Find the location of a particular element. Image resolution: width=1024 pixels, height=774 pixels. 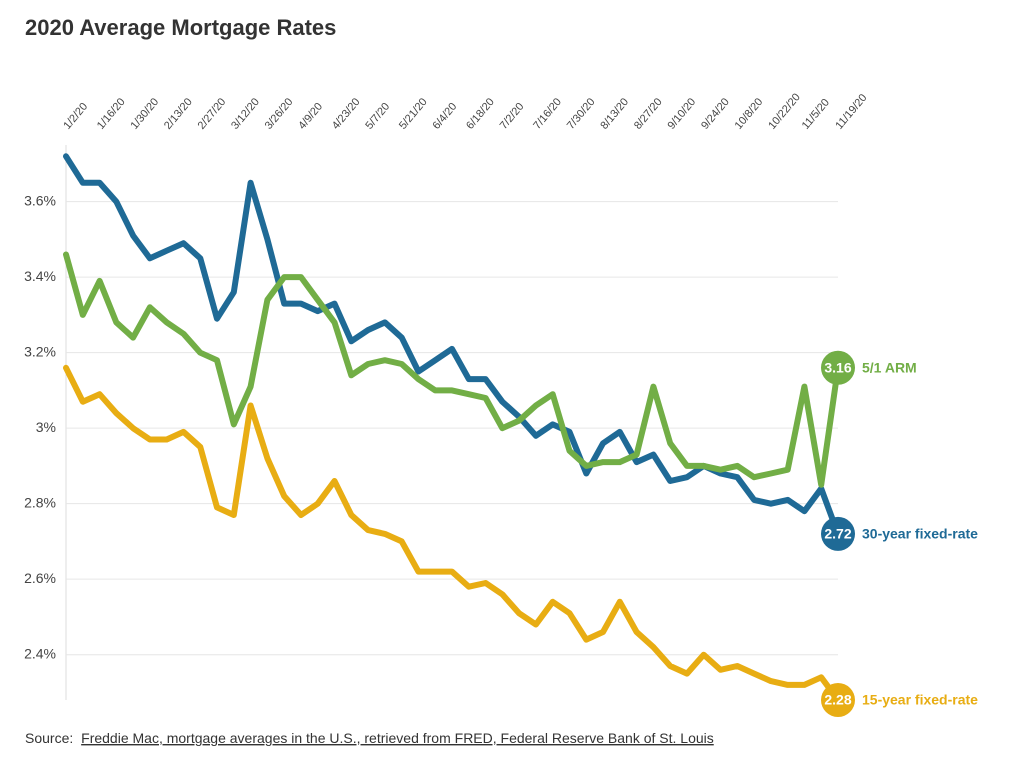

x-tick-label: 8/13/20 is located at coordinates (614, 114).